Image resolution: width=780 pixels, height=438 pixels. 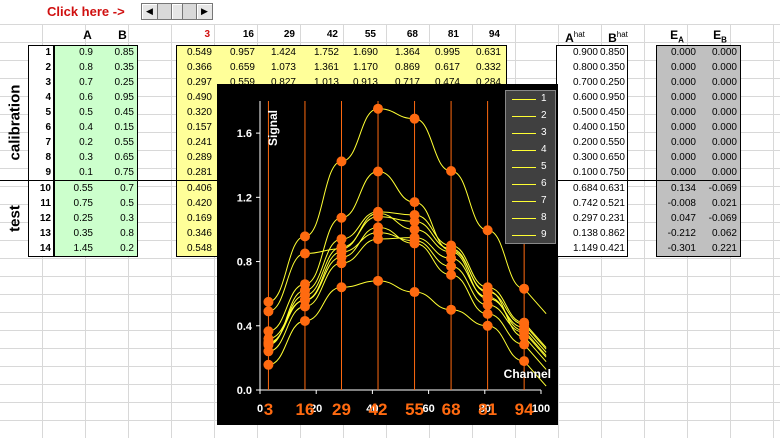 What do you see at coordinates (612, 82) in the screenshot?
I see `cell-b-hat: 0.250` at bounding box center [612, 82].